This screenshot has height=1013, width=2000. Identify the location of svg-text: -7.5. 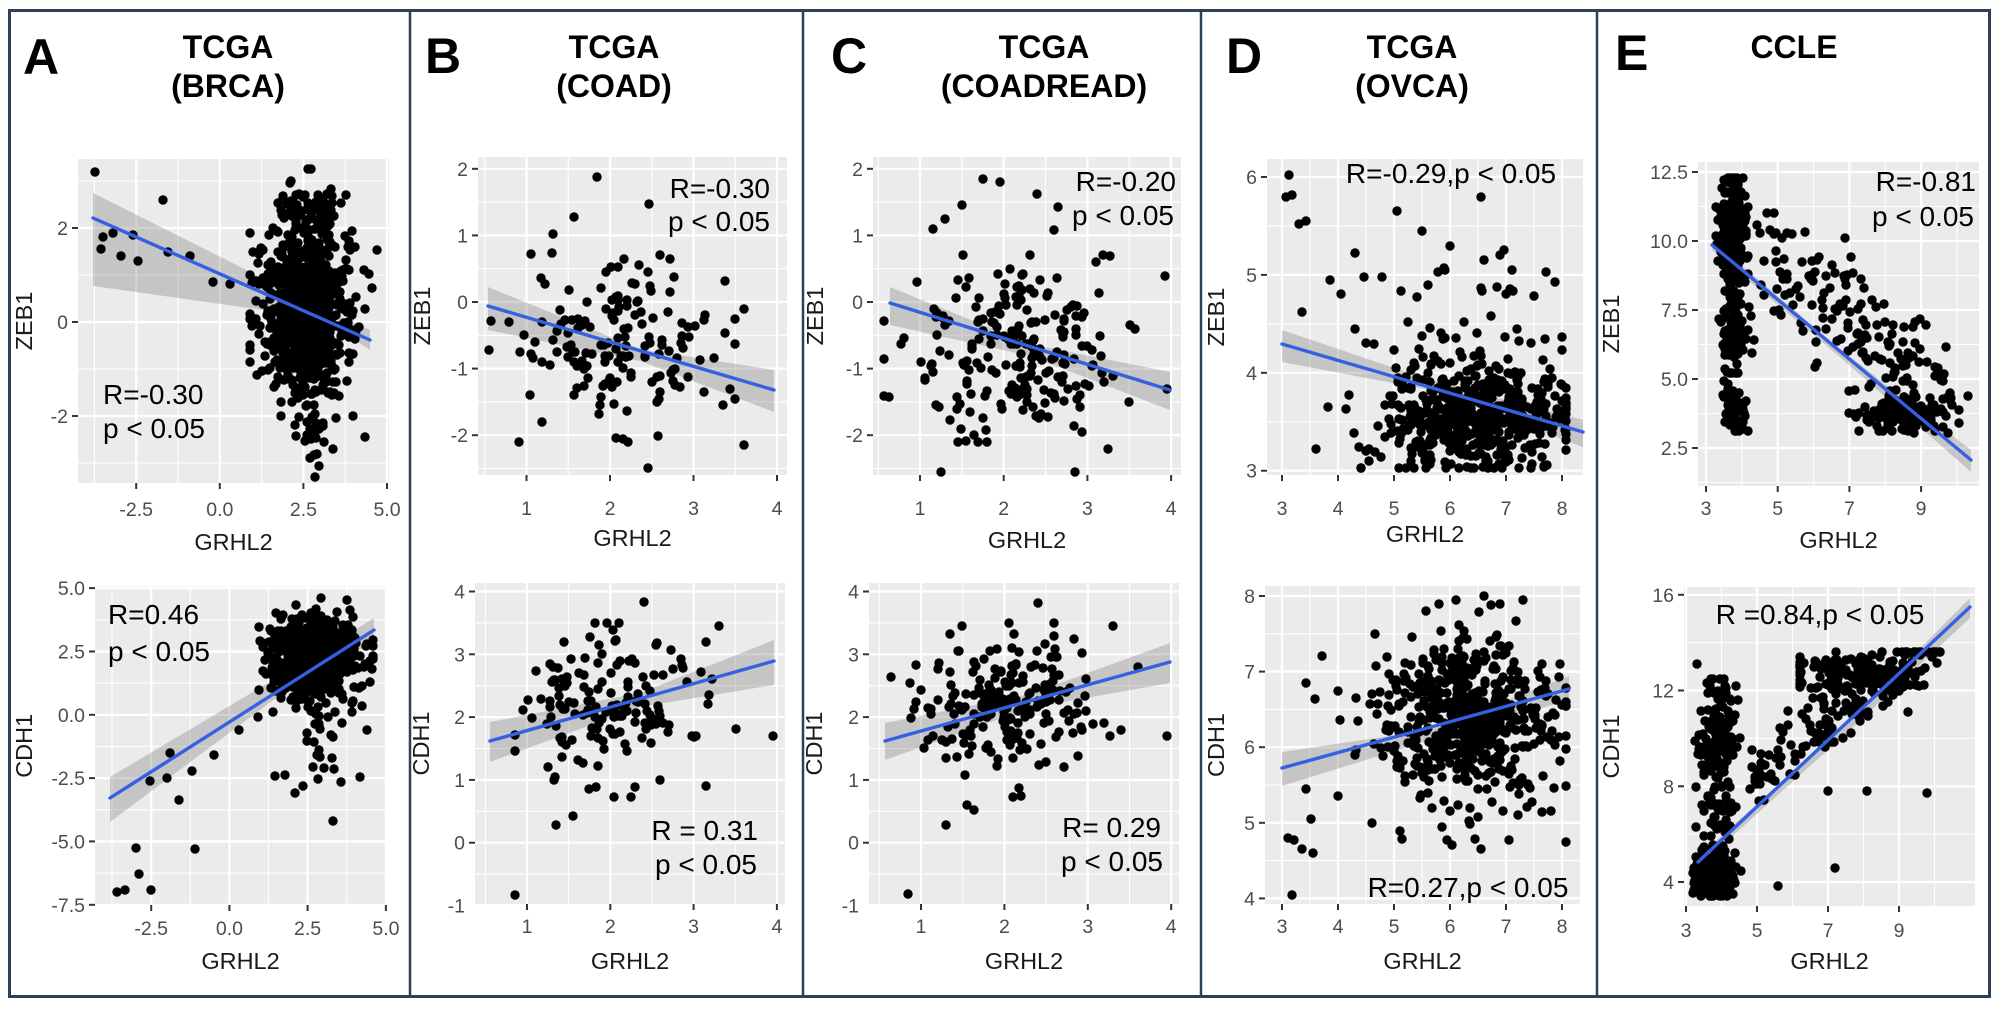
(68, 906).